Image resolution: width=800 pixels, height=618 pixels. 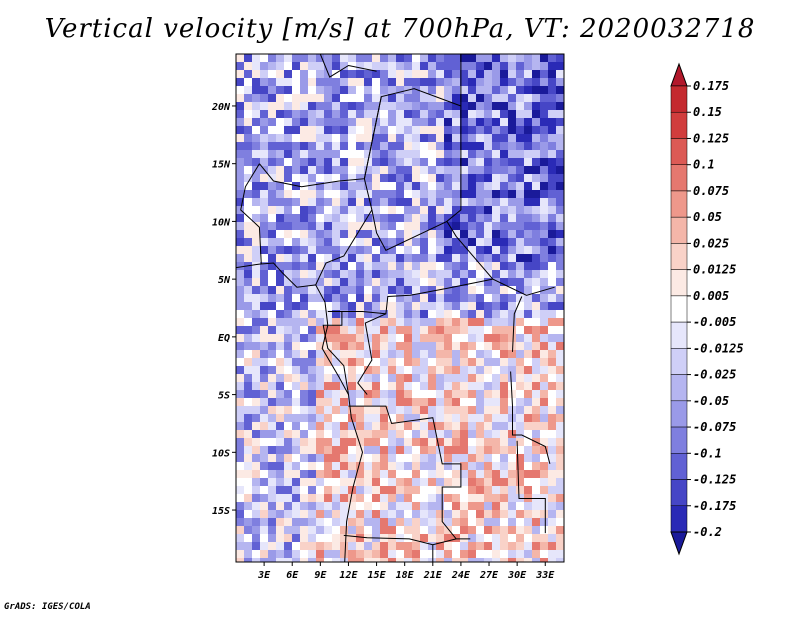 I want to click on colorbar-segment, so click(x=679, y=204).